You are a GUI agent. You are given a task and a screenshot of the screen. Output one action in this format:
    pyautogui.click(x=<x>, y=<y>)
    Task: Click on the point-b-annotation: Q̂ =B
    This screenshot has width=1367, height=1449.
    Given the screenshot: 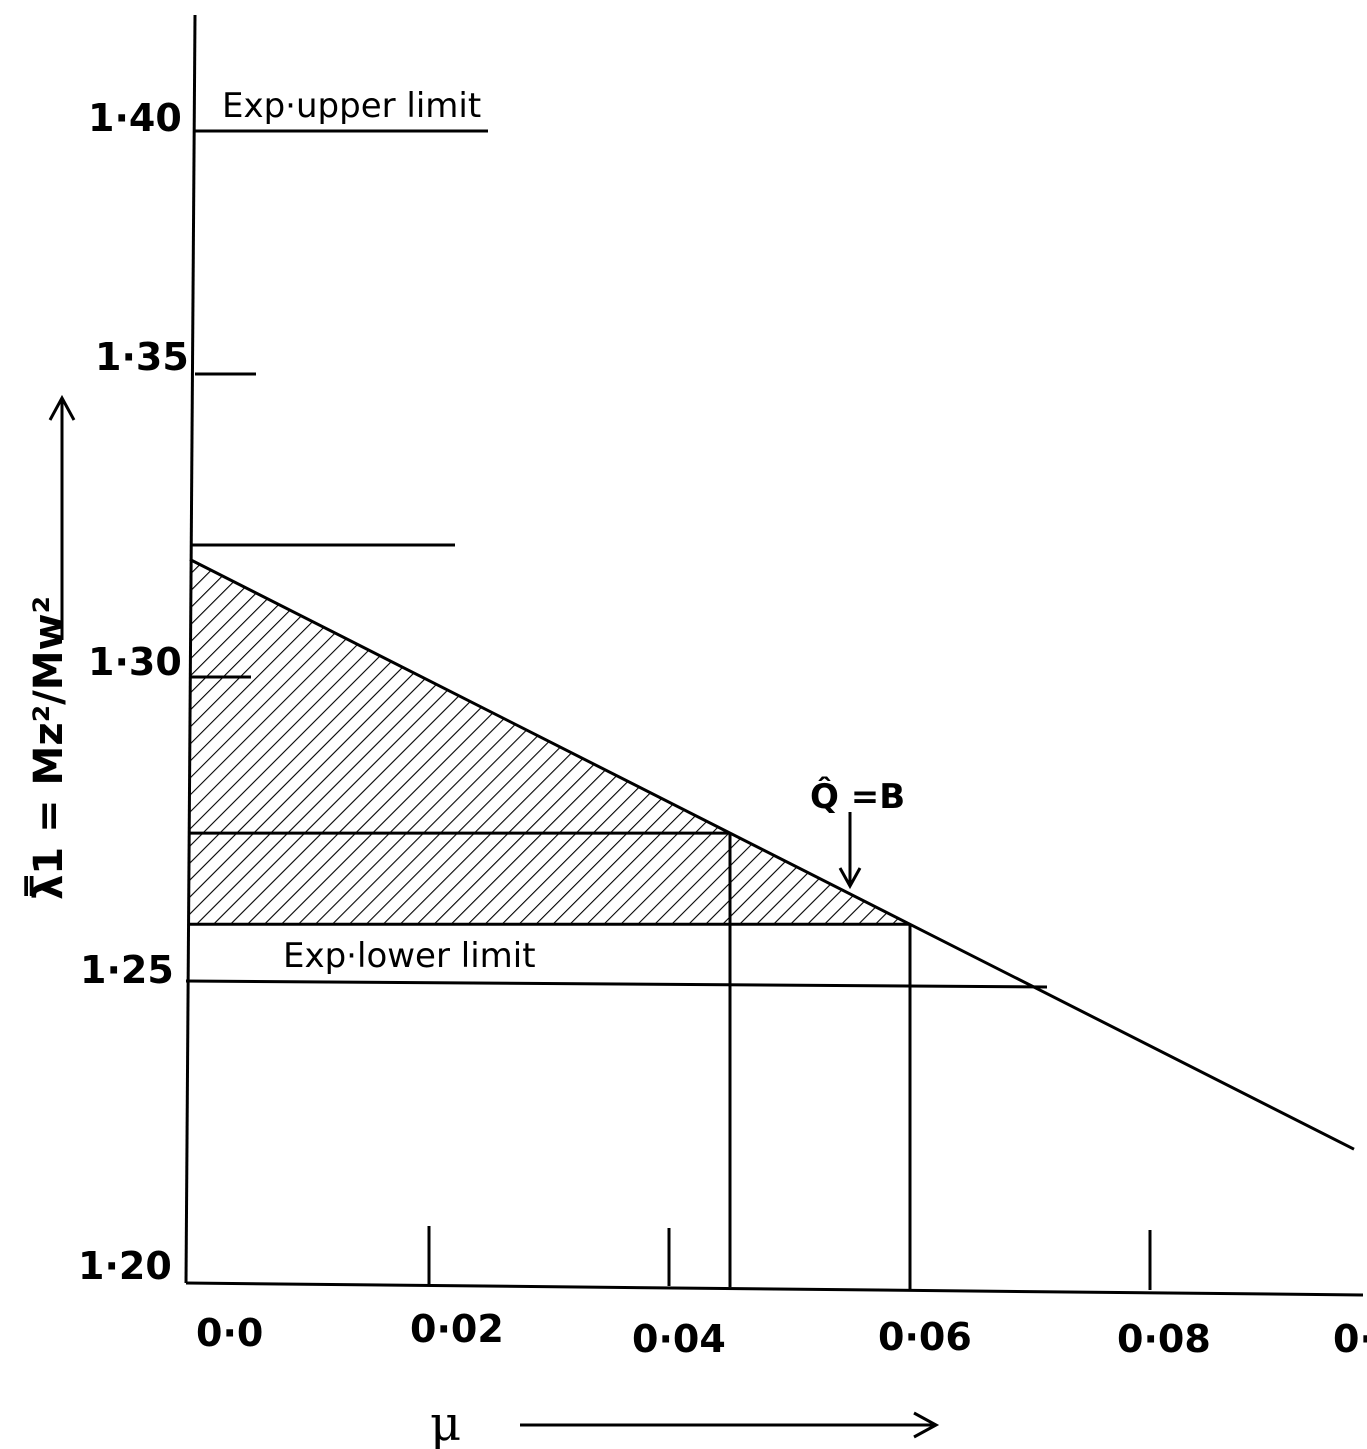 What is the action you would take?
    pyautogui.click(x=857, y=796)
    